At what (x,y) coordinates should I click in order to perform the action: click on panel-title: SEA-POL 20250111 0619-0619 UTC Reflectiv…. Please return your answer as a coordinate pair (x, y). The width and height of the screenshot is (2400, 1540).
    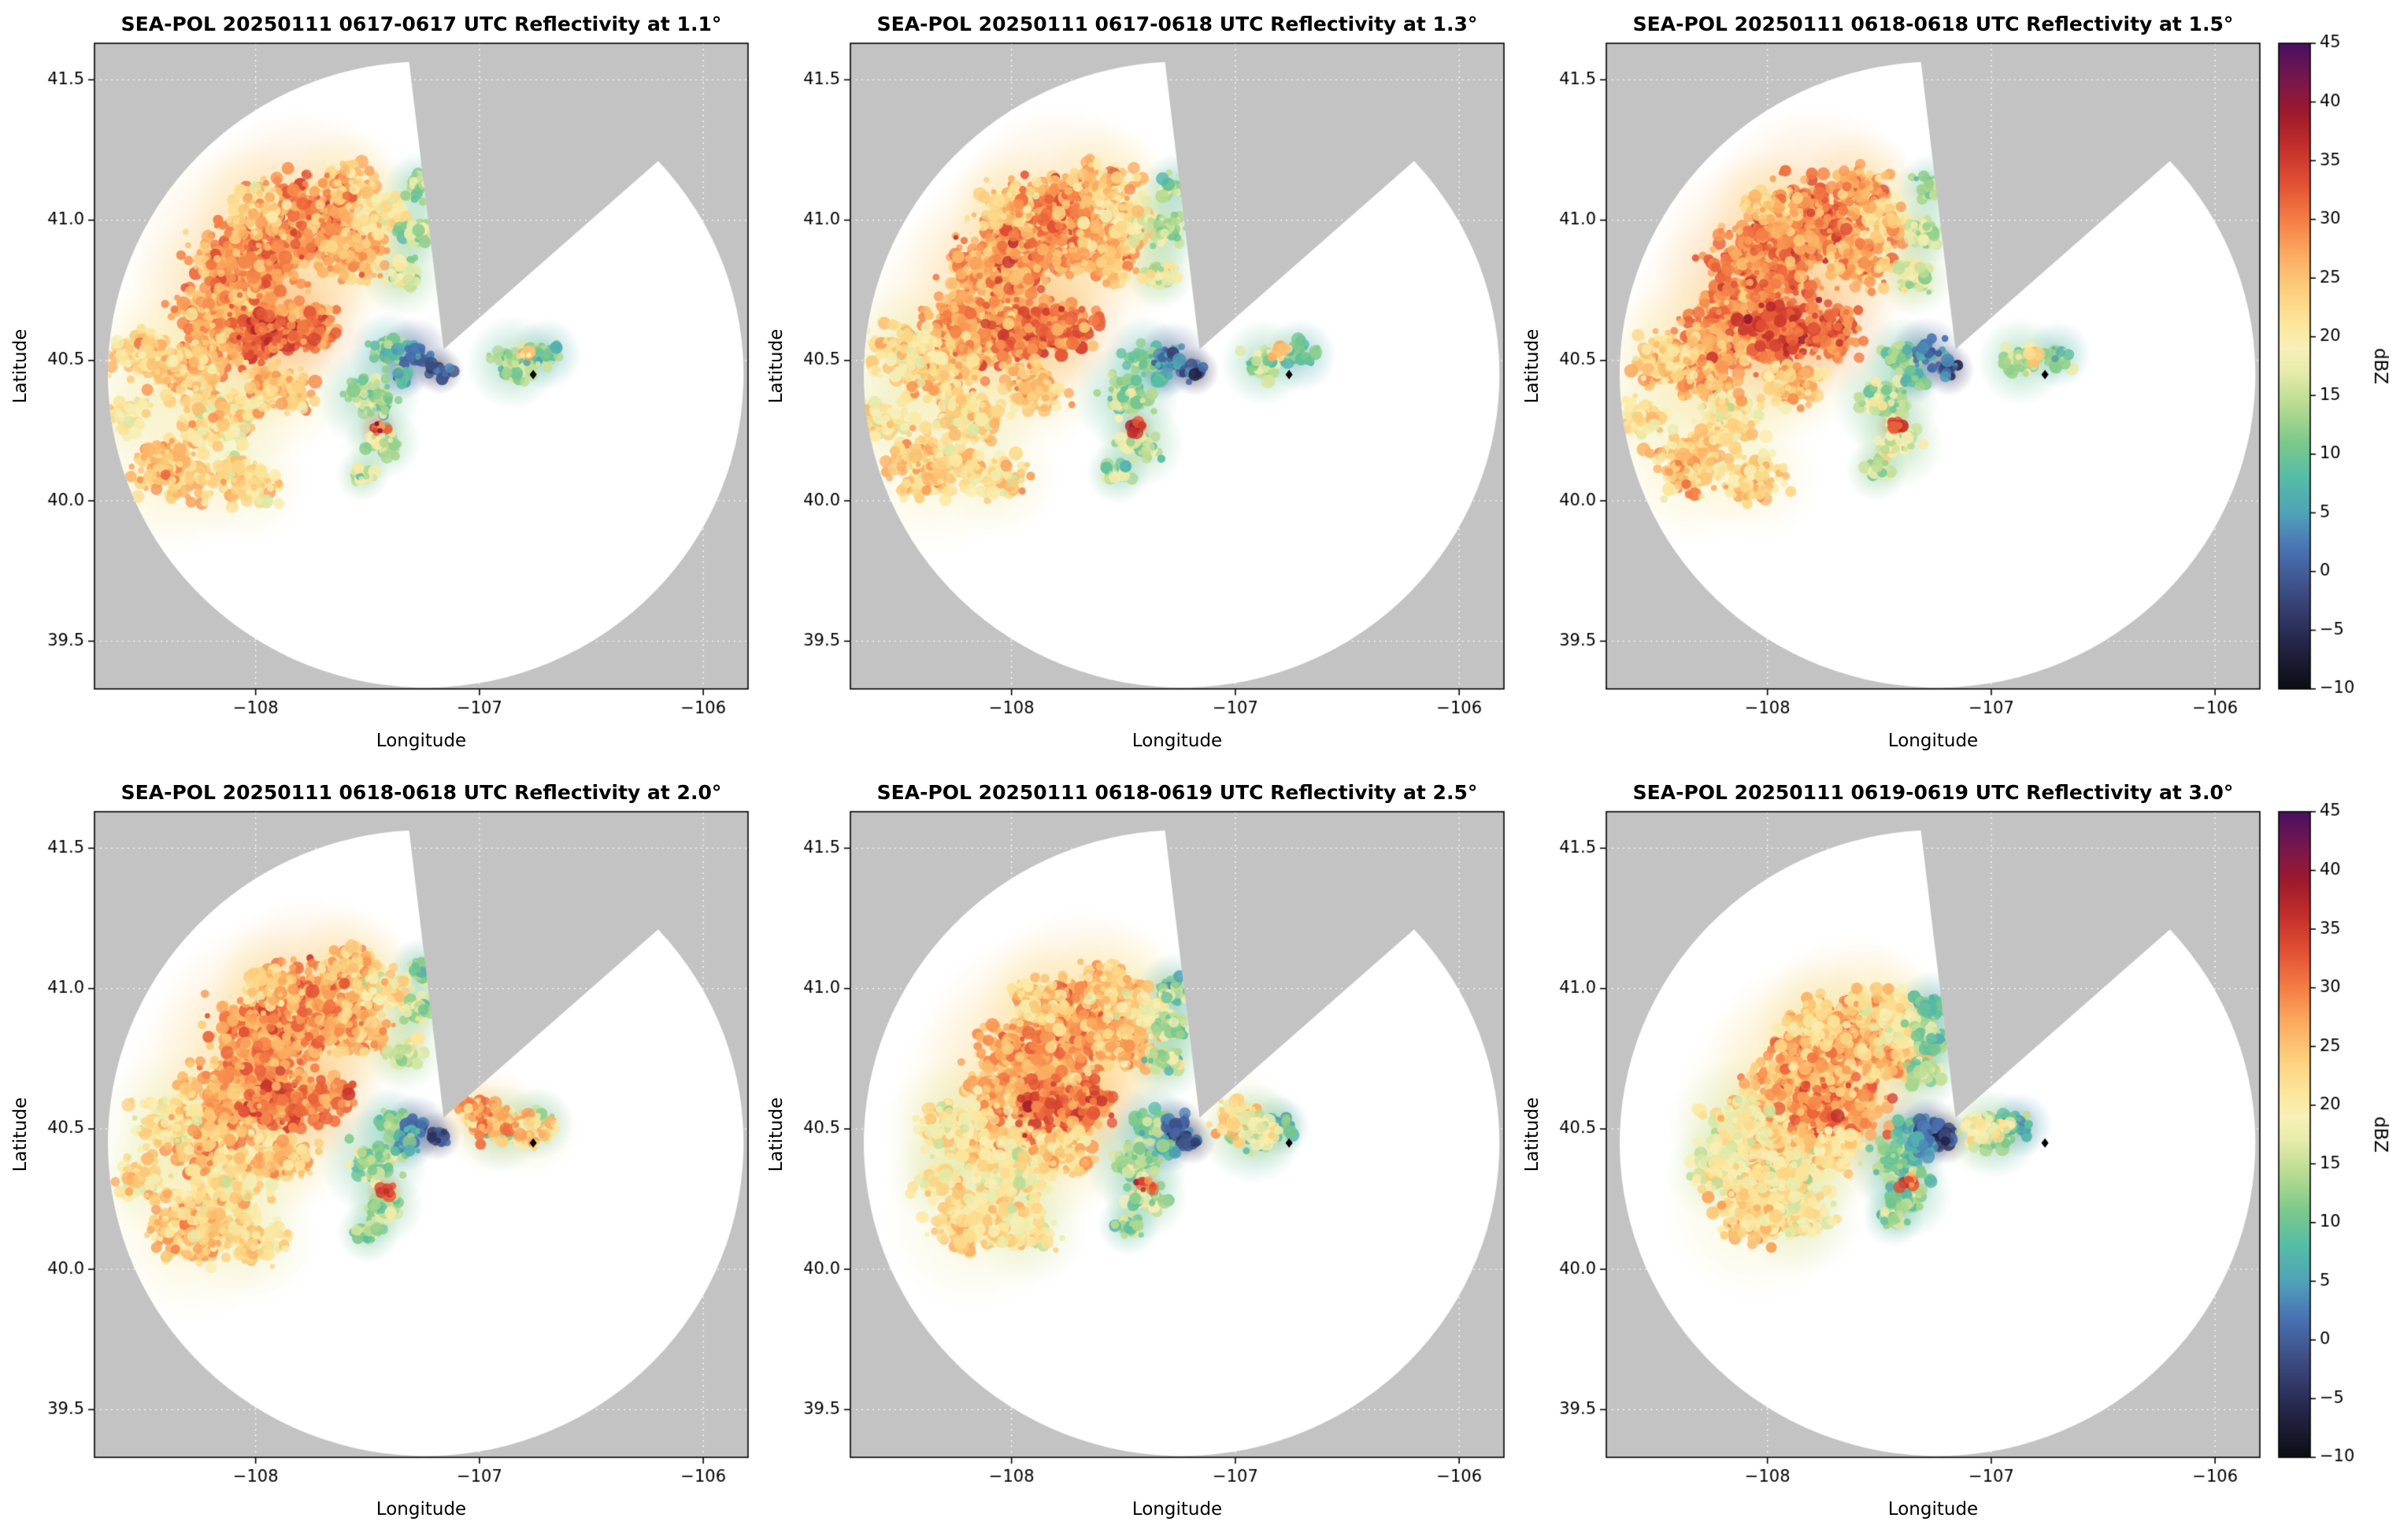
    Looking at the image, I should click on (1933, 792).